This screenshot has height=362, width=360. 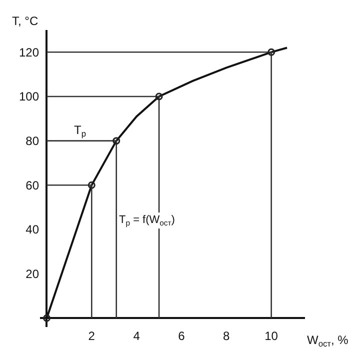 I want to click on x-tick-label: 10, so click(x=271, y=336).